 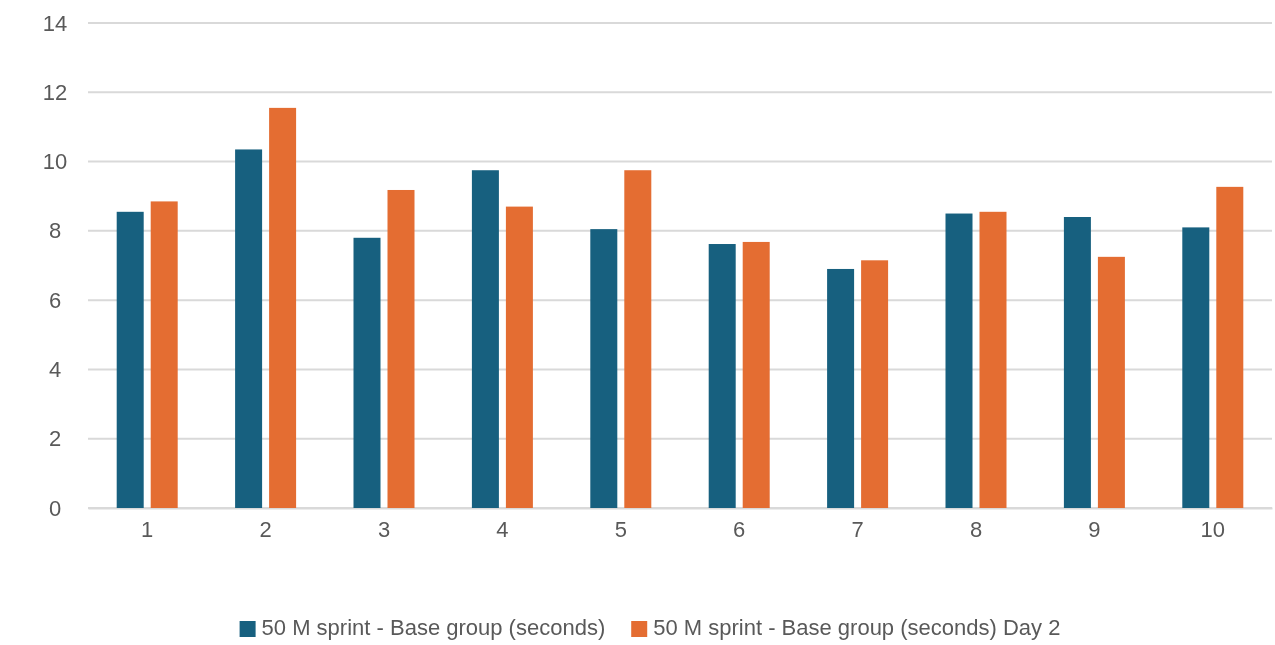 I want to click on y-tick-label: 6, so click(x=55, y=300).